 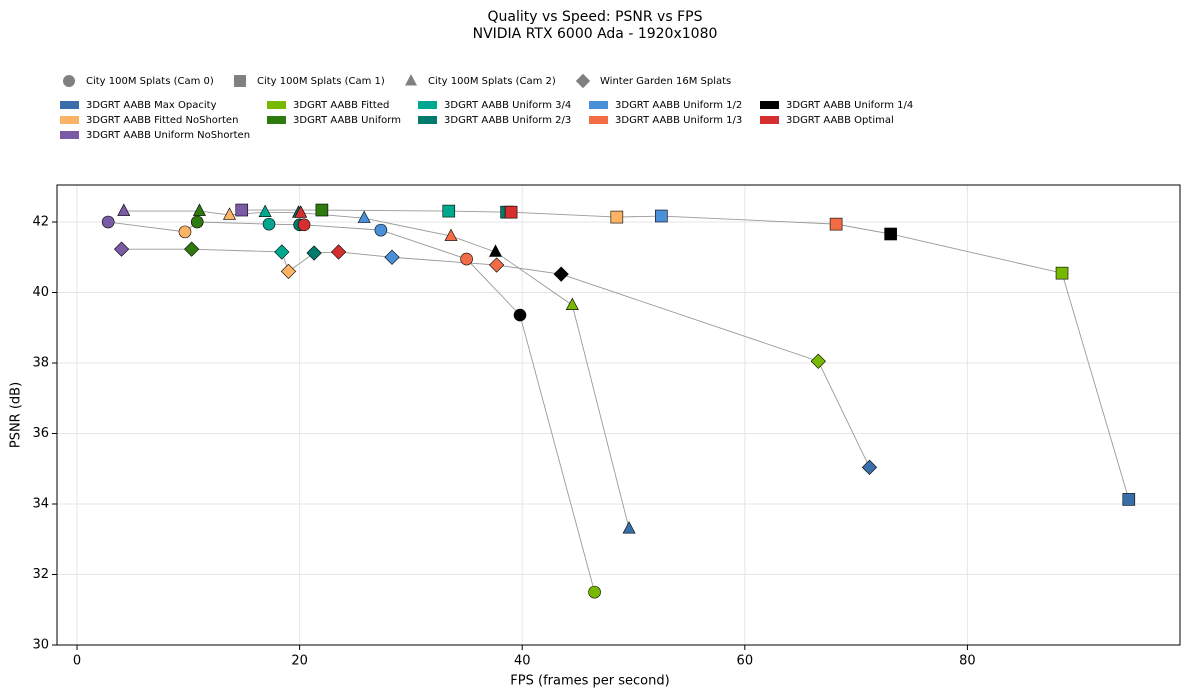 I want to click on x-tick-label: 40, so click(x=522, y=661).